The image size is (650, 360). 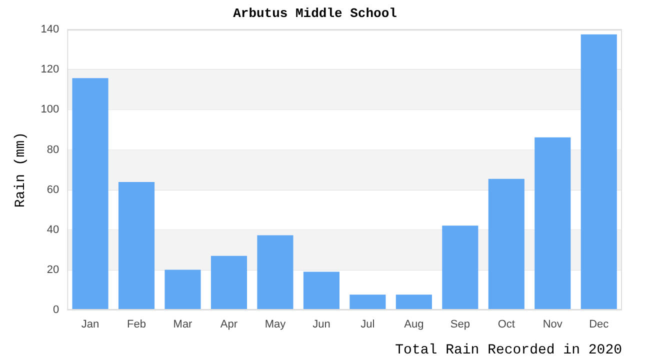 I want to click on x-tick-label: Dec, so click(x=599, y=324).